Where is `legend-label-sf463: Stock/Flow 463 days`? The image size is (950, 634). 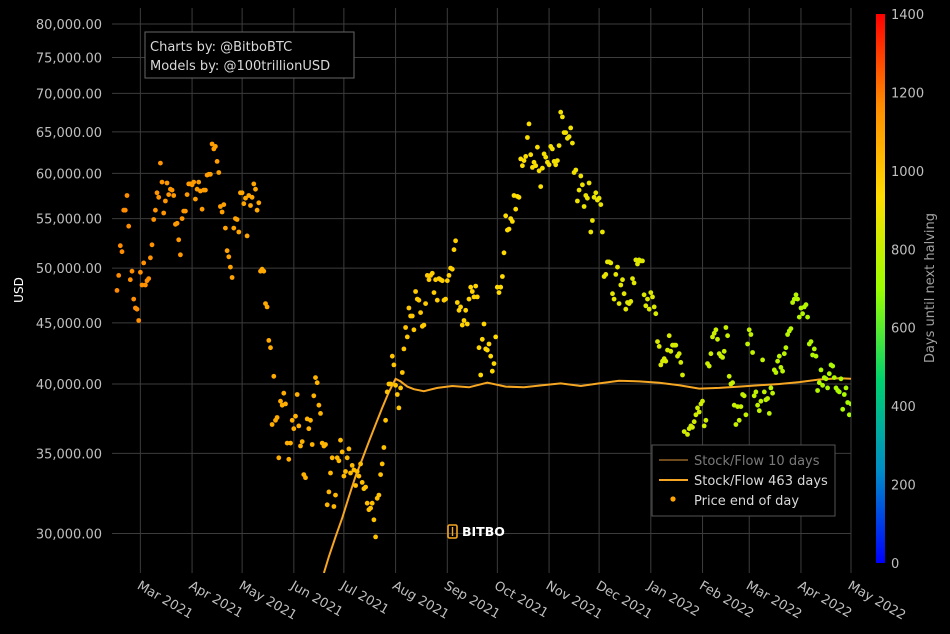
legend-label-sf463: Stock/Flow 463 days is located at coordinates (761, 481).